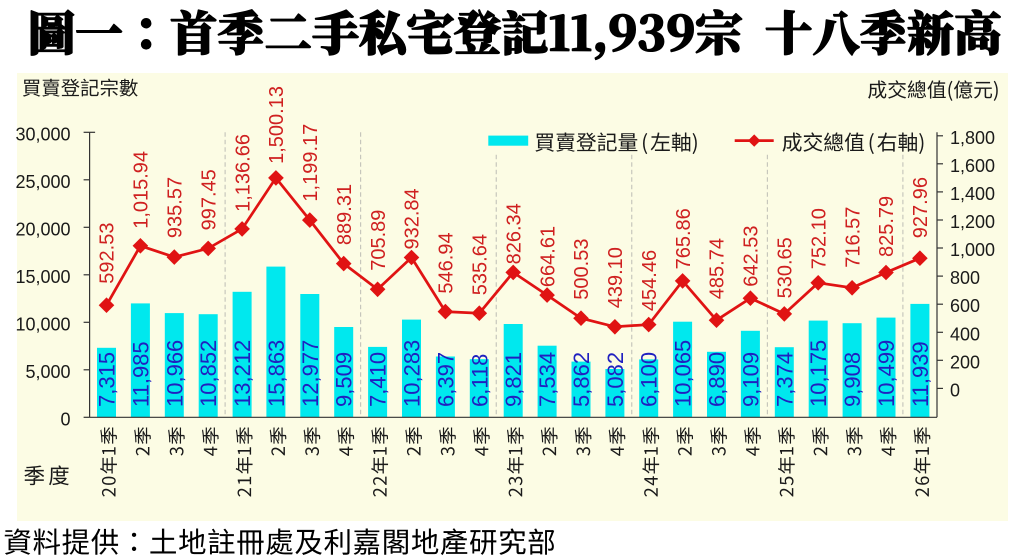 This screenshot has width=1024, height=558. What do you see at coordinates (615, 379) in the screenshot?
I see `svg-text: 5,082` at bounding box center [615, 379].